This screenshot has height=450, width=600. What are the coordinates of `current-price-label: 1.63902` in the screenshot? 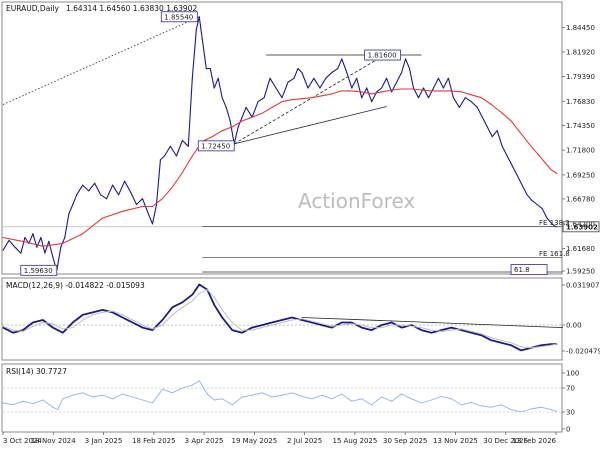 It's located at (582, 227).